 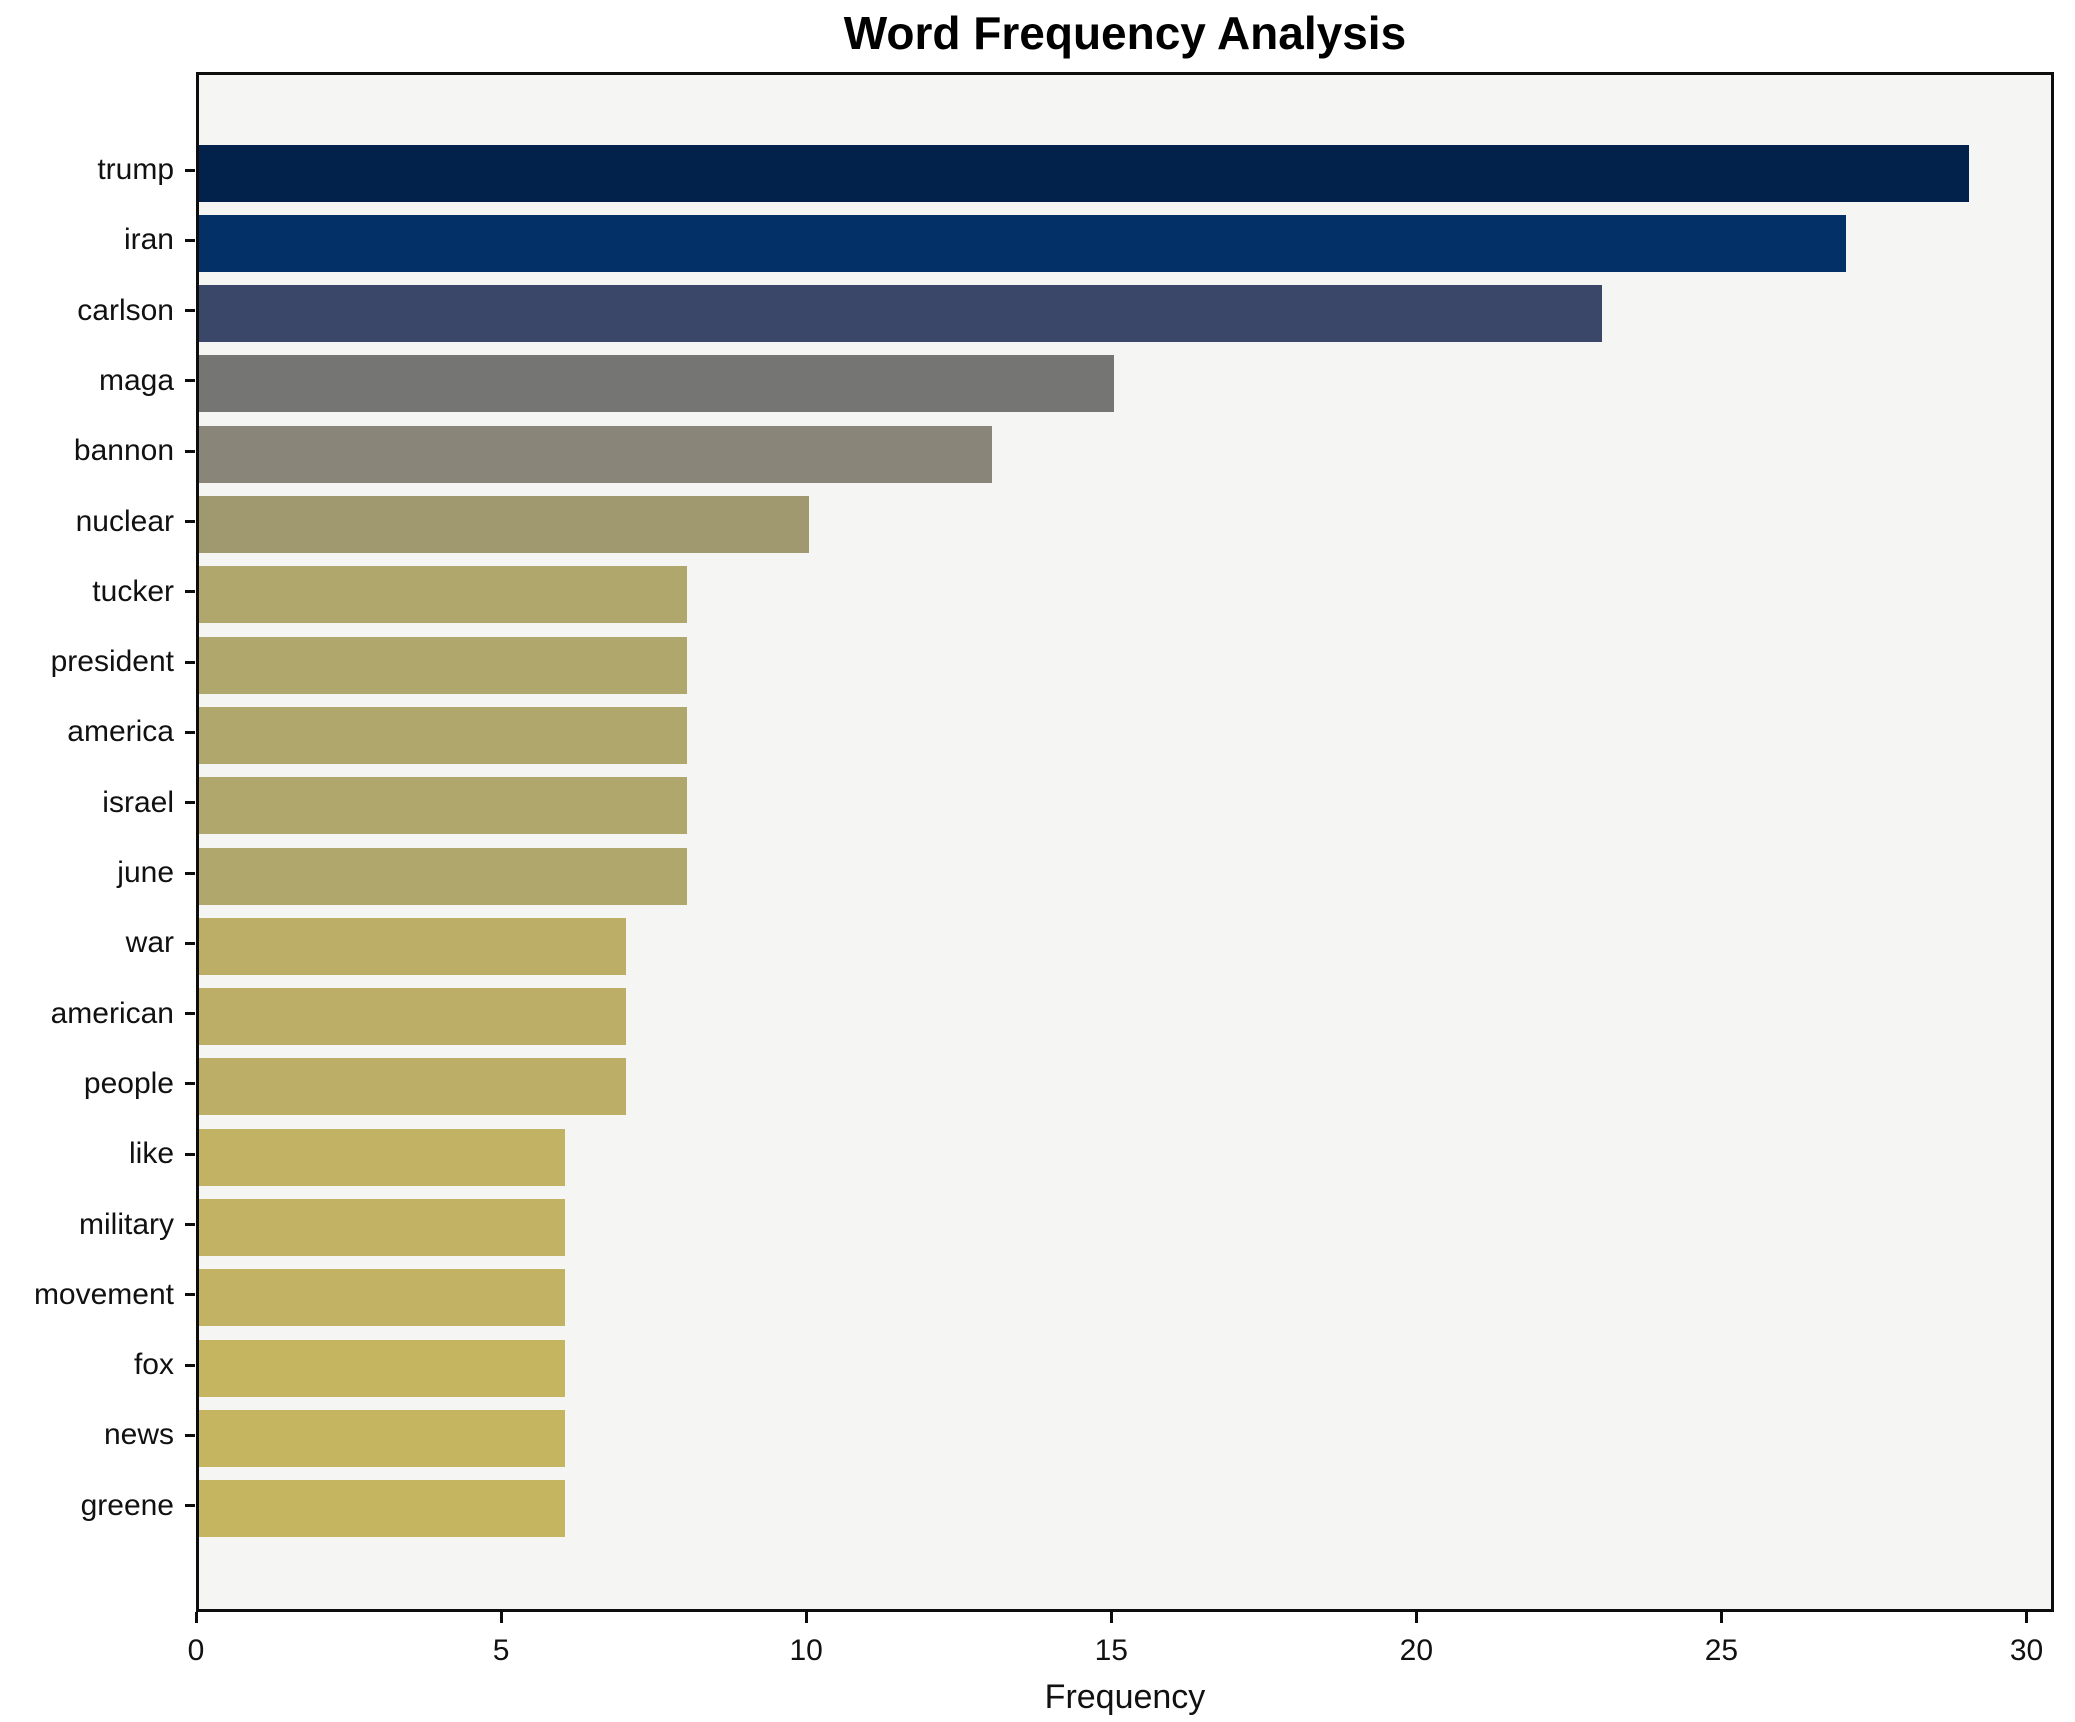 I want to click on y-tick-label-greene: greene, so click(x=127, y=1505).